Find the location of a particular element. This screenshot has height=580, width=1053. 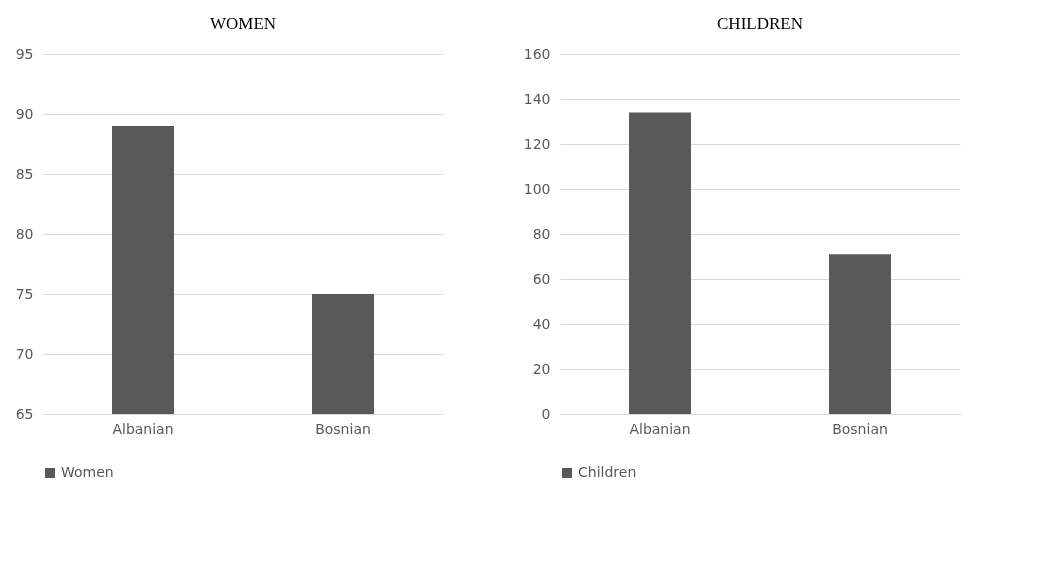

legend-label: Women is located at coordinates (87, 472).